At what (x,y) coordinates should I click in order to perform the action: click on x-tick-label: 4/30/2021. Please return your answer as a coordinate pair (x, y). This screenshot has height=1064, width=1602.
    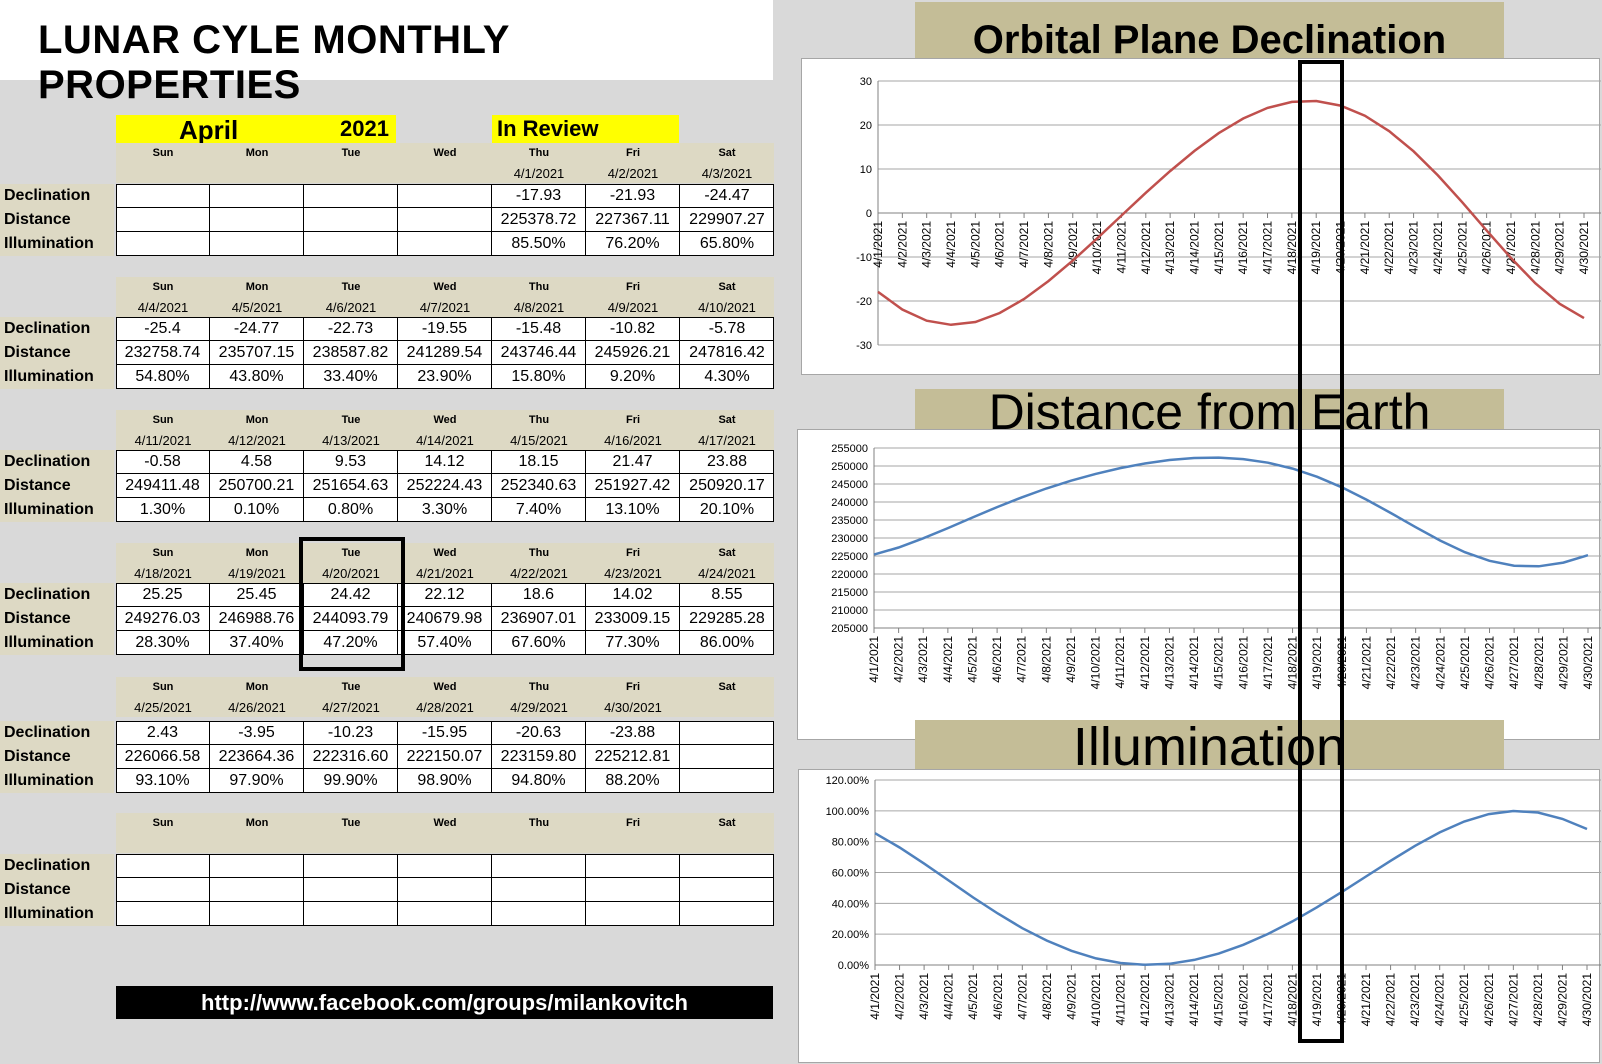
    Looking at the image, I should click on (1587, 1000).